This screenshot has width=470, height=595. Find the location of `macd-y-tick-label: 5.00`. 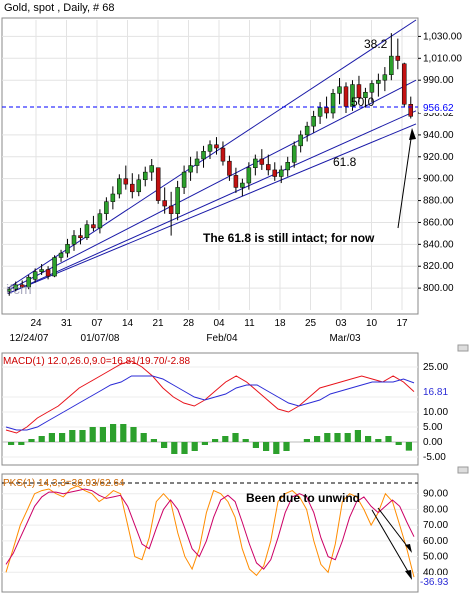

macd-y-tick-label: 5.00 is located at coordinates (433, 427).